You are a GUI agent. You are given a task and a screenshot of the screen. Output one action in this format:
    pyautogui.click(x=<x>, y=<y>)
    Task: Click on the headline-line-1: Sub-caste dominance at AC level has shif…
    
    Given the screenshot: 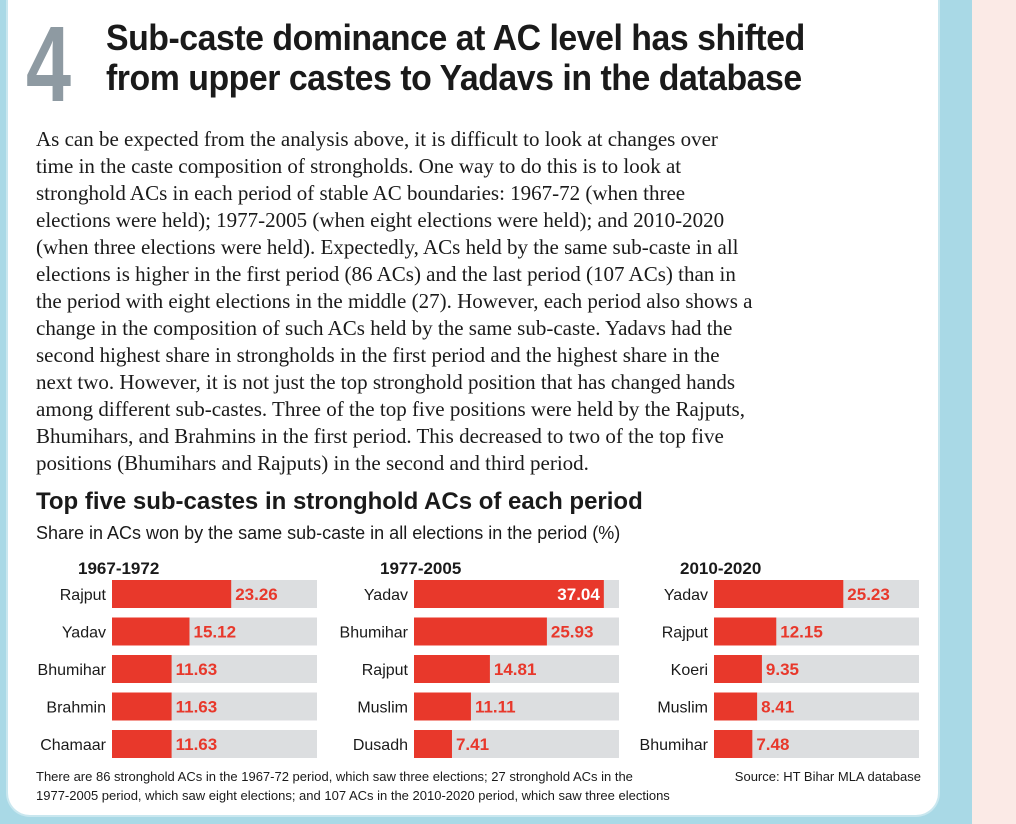 What is the action you would take?
    pyautogui.click(x=455, y=37)
    